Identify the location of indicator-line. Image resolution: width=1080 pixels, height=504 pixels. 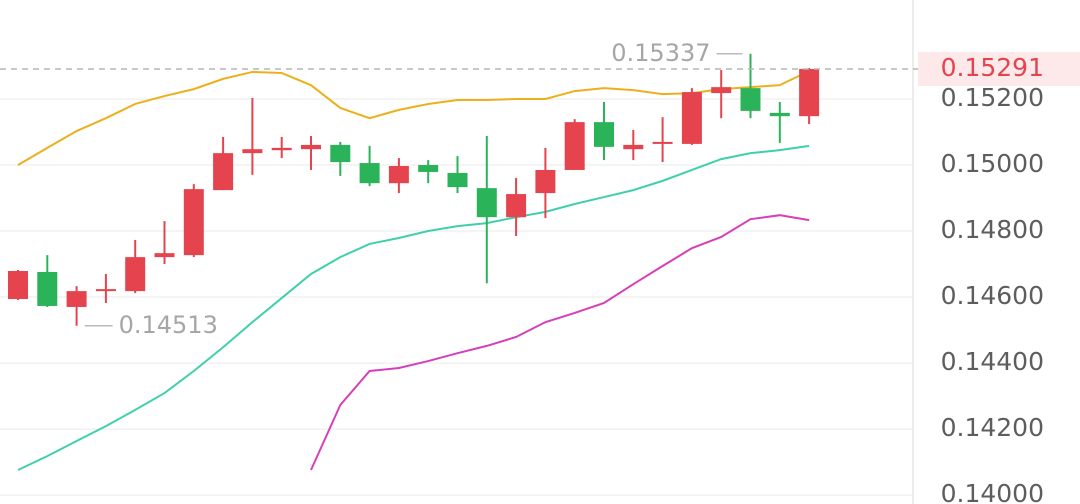
(413, 118).